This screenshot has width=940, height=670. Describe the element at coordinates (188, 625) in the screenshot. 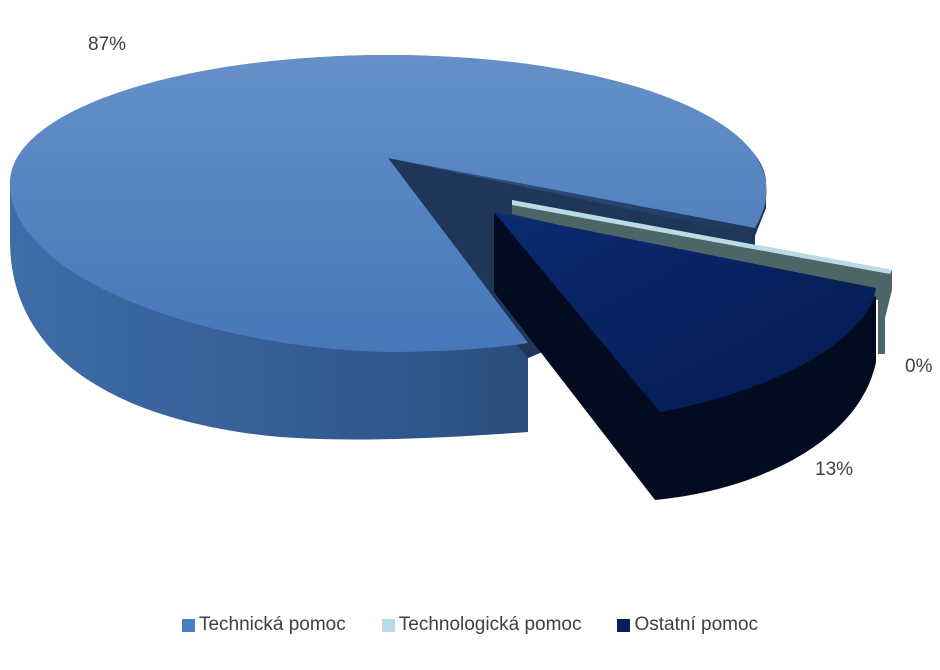

I see `legend-swatch-technicka` at that location.